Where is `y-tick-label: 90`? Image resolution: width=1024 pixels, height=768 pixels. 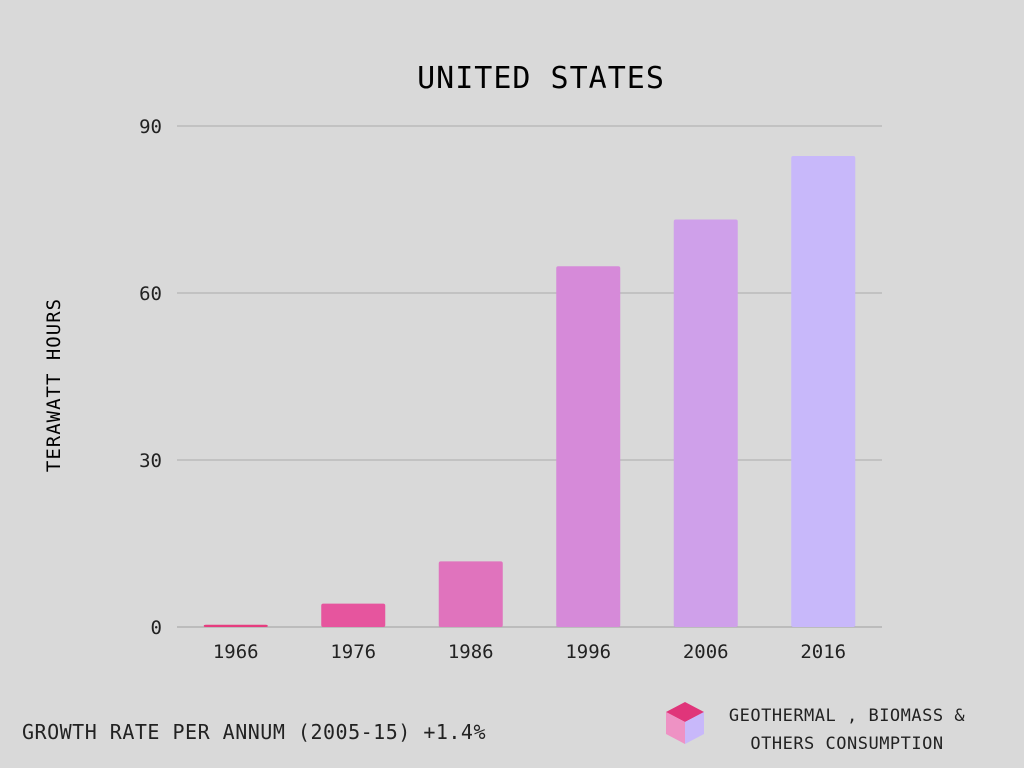
y-tick-label: 90 is located at coordinates (150, 127).